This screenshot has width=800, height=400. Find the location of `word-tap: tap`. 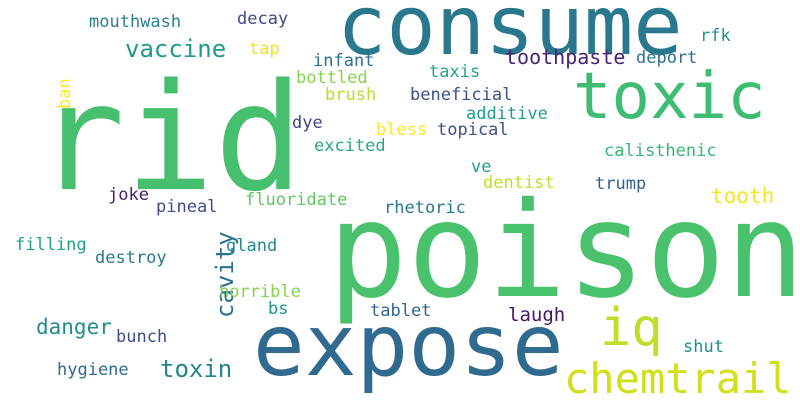

word-tap: tap is located at coordinates (264, 49).